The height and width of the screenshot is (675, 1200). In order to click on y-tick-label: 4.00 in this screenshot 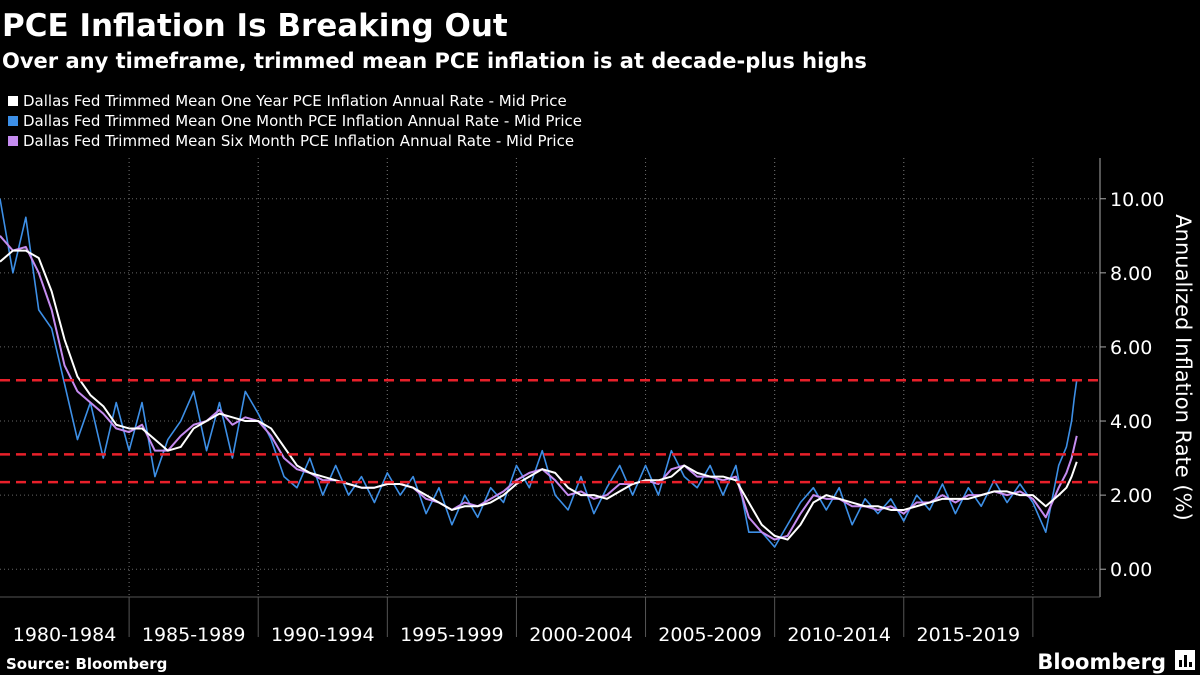, I will do `click(1131, 422)`.